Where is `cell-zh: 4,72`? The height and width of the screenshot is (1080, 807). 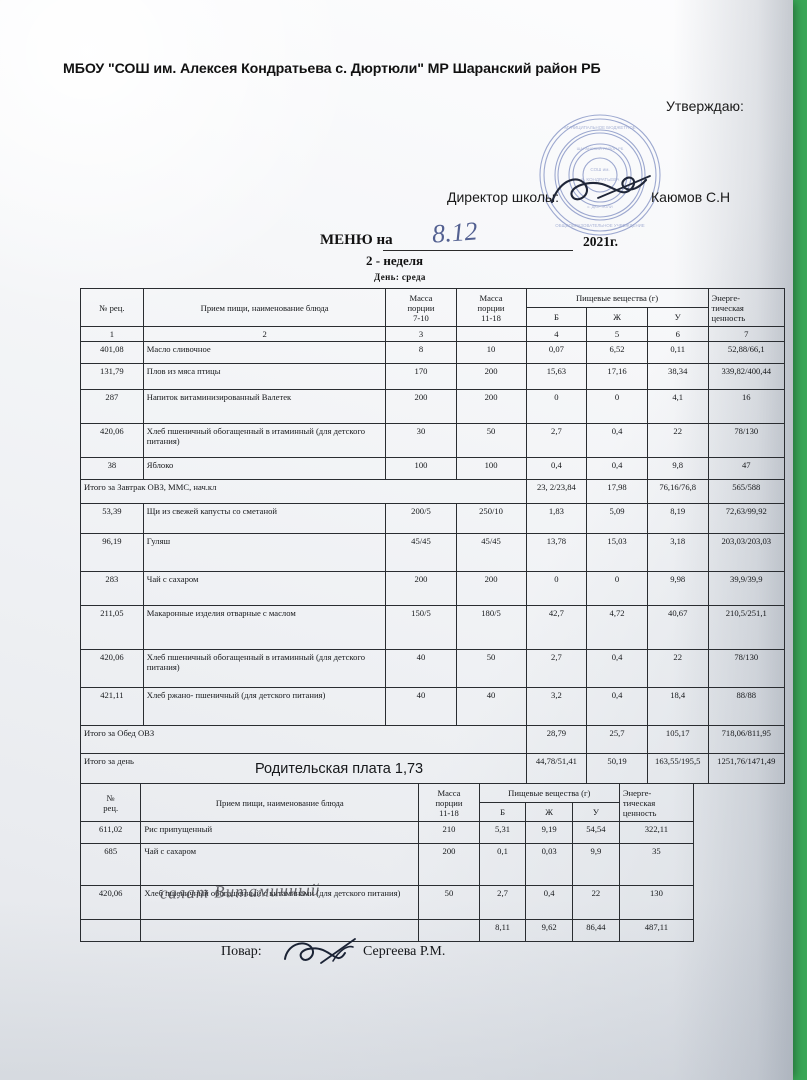
cell-zh: 4,72 is located at coordinates (617, 627).